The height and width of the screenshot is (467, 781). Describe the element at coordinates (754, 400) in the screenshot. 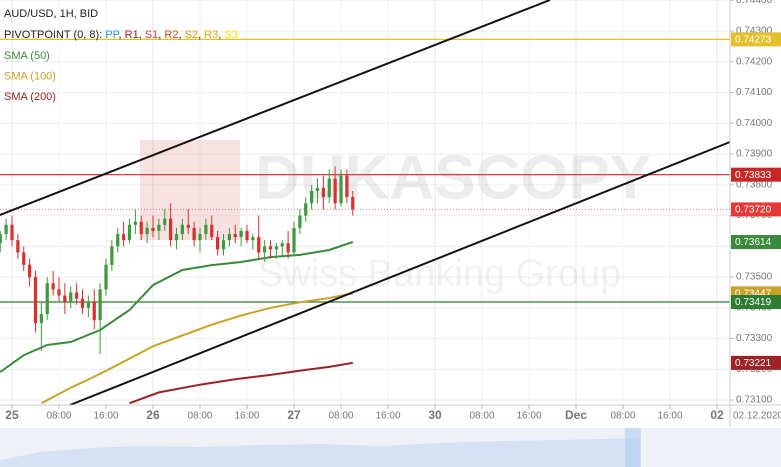

I see `y-tick-label: 0.73100` at that location.